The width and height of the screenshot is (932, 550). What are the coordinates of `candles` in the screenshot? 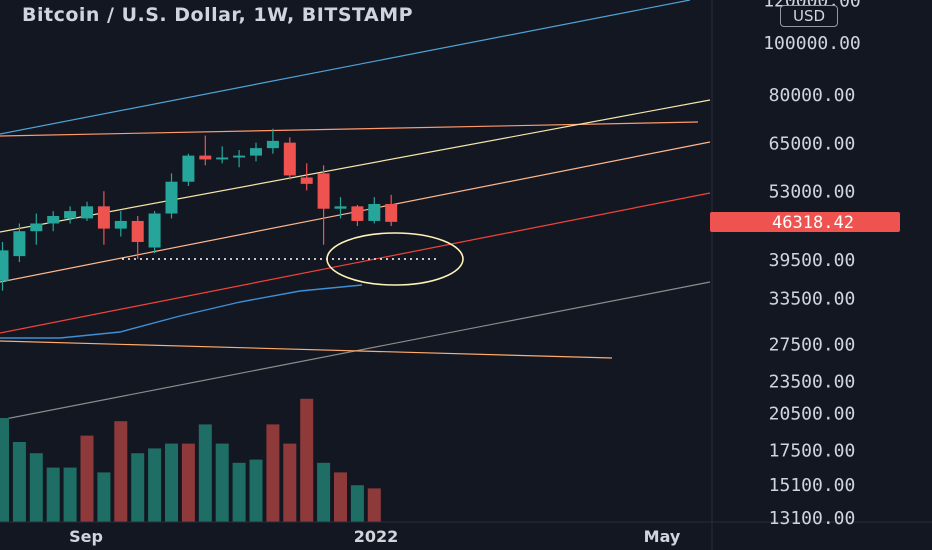 It's located at (199, 209).